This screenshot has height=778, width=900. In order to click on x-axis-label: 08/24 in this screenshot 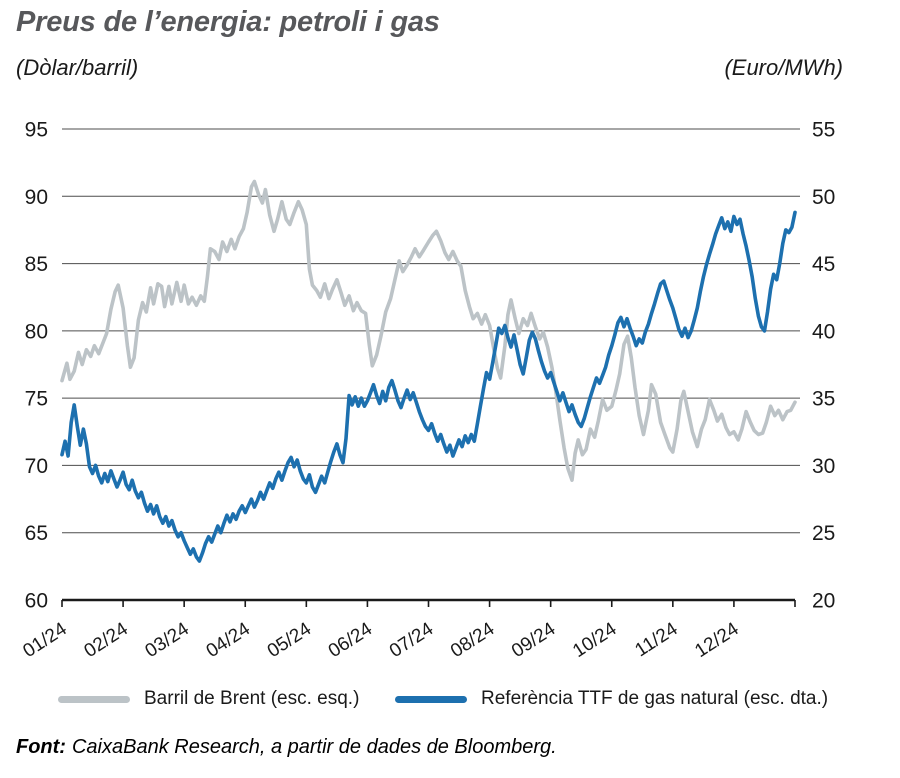, I will do `click(473, 640)`.